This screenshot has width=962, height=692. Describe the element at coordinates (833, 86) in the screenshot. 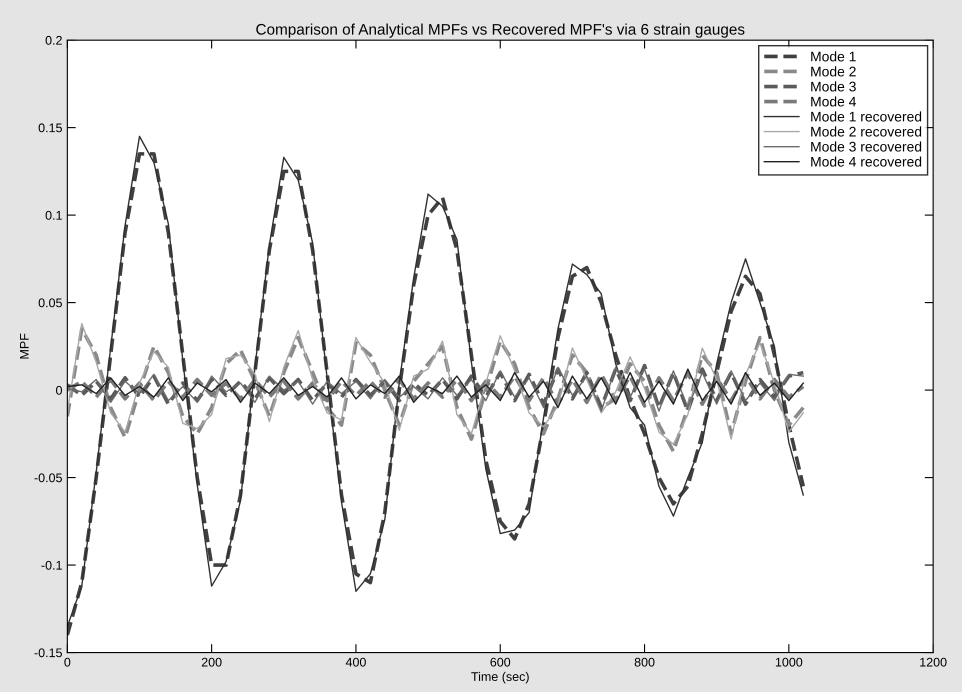

I see `legend-label: Mode 3` at that location.